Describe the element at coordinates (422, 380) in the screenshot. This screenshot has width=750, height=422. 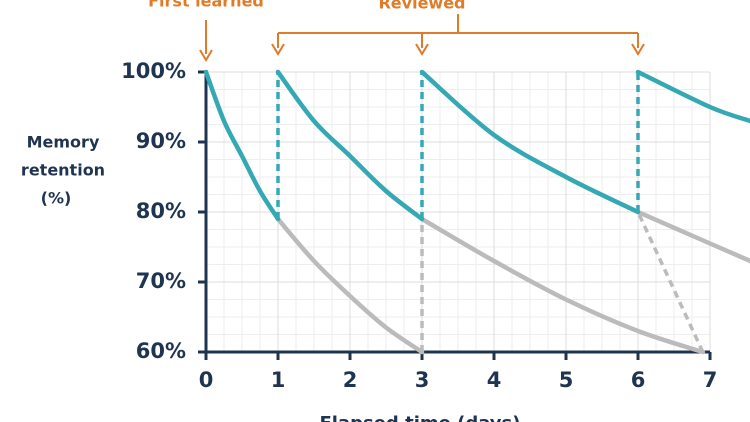
I see `x-tick-label: 3` at that location.